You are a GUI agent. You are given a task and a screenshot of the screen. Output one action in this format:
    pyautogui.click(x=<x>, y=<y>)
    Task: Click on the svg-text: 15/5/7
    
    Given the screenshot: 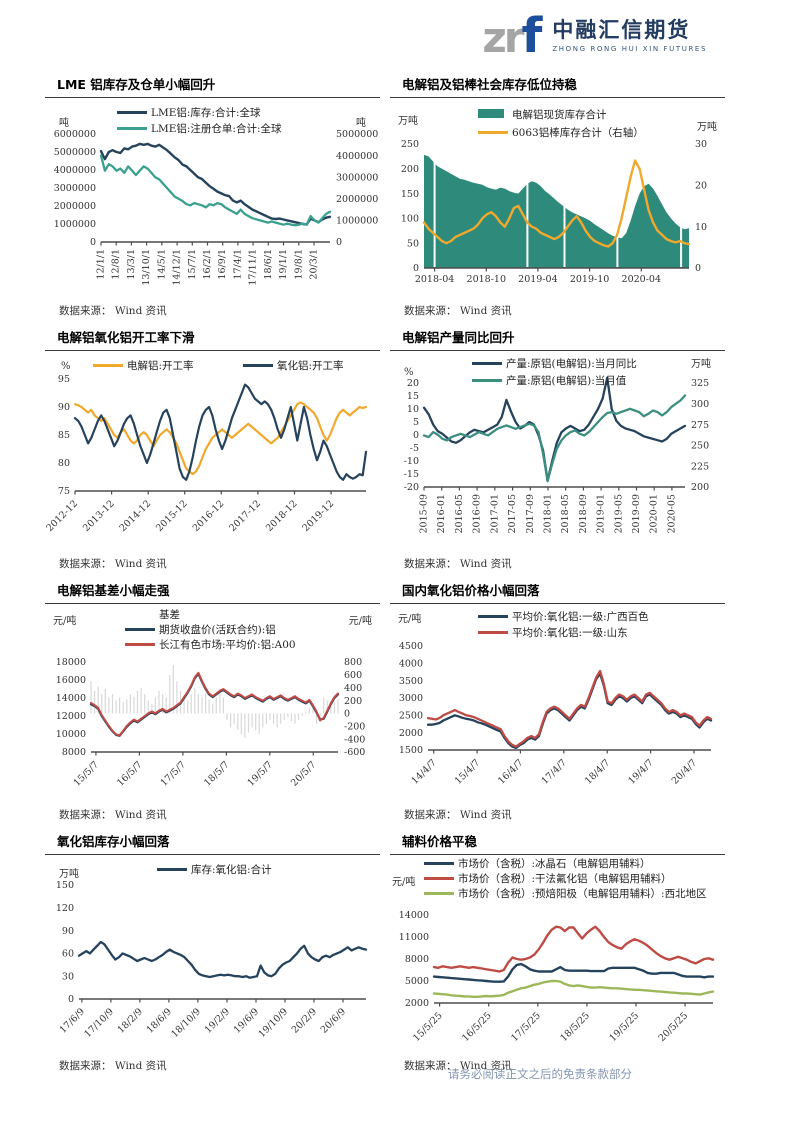 What is the action you would take?
    pyautogui.click(x=86, y=773)
    